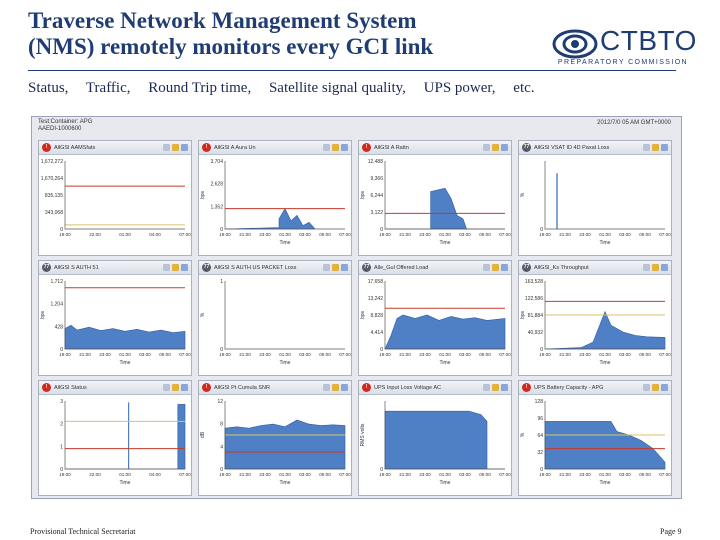 This screenshot has height=540, width=720. Describe the element at coordinates (534, 299) in the screenshot. I see `y-tick-label: 122,586` at that location.